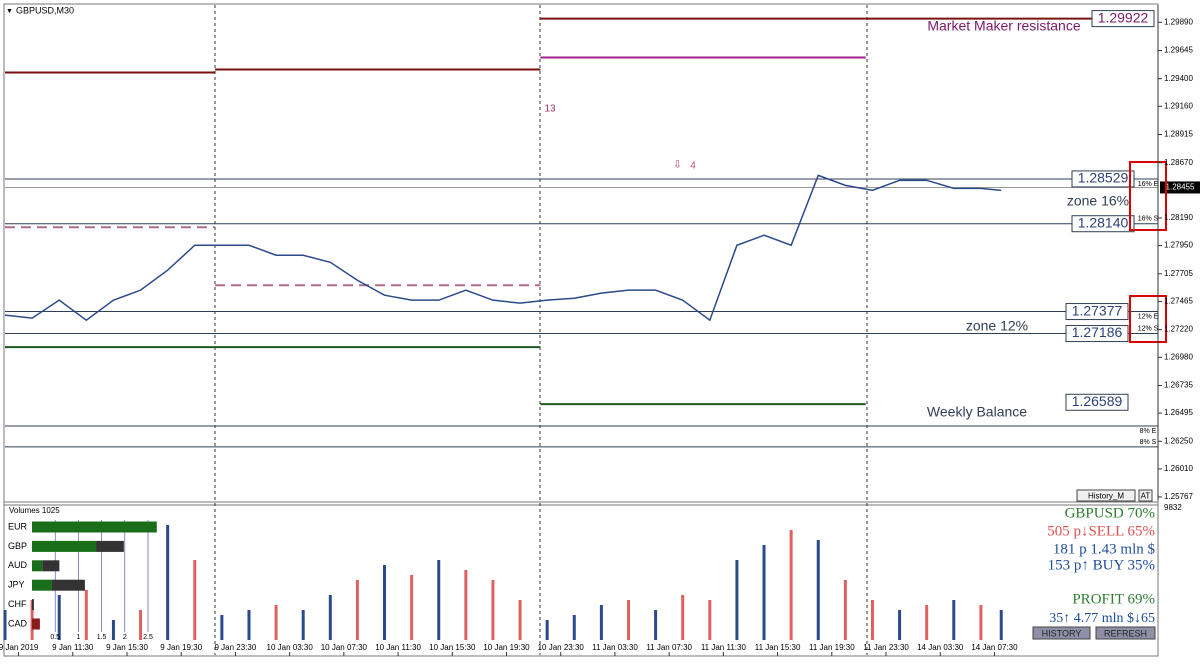  Describe the element at coordinates (344, 647) in the screenshot. I see `x-tick-label: 10 Jan 07:30` at that location.